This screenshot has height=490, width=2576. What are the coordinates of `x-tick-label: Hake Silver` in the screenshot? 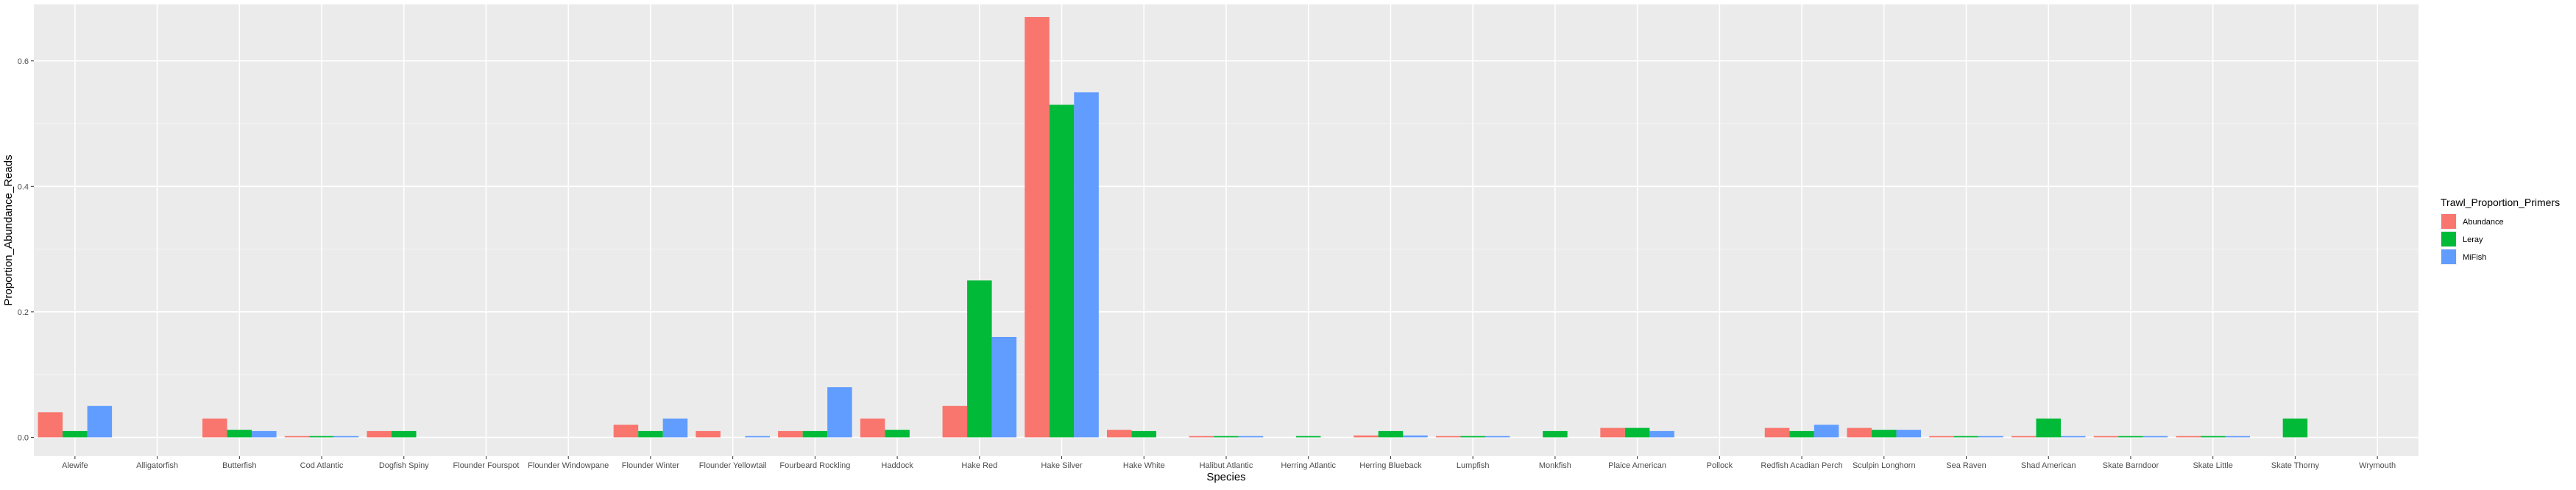 It's located at (1062, 465).